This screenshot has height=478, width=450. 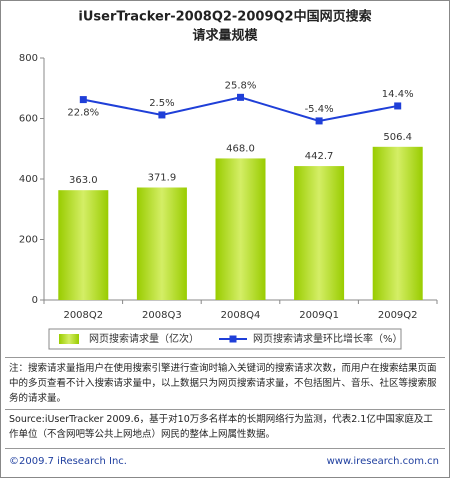 What do you see at coordinates (319, 315) in the screenshot?
I see `x-tick-label: 2009Q1` at bounding box center [319, 315].